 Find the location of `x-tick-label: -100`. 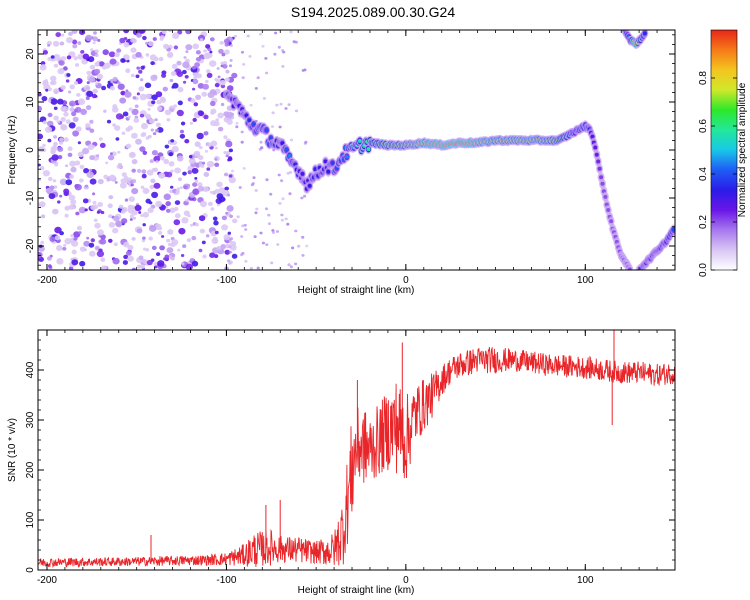

x-tick-label: -100 is located at coordinates (226, 280).